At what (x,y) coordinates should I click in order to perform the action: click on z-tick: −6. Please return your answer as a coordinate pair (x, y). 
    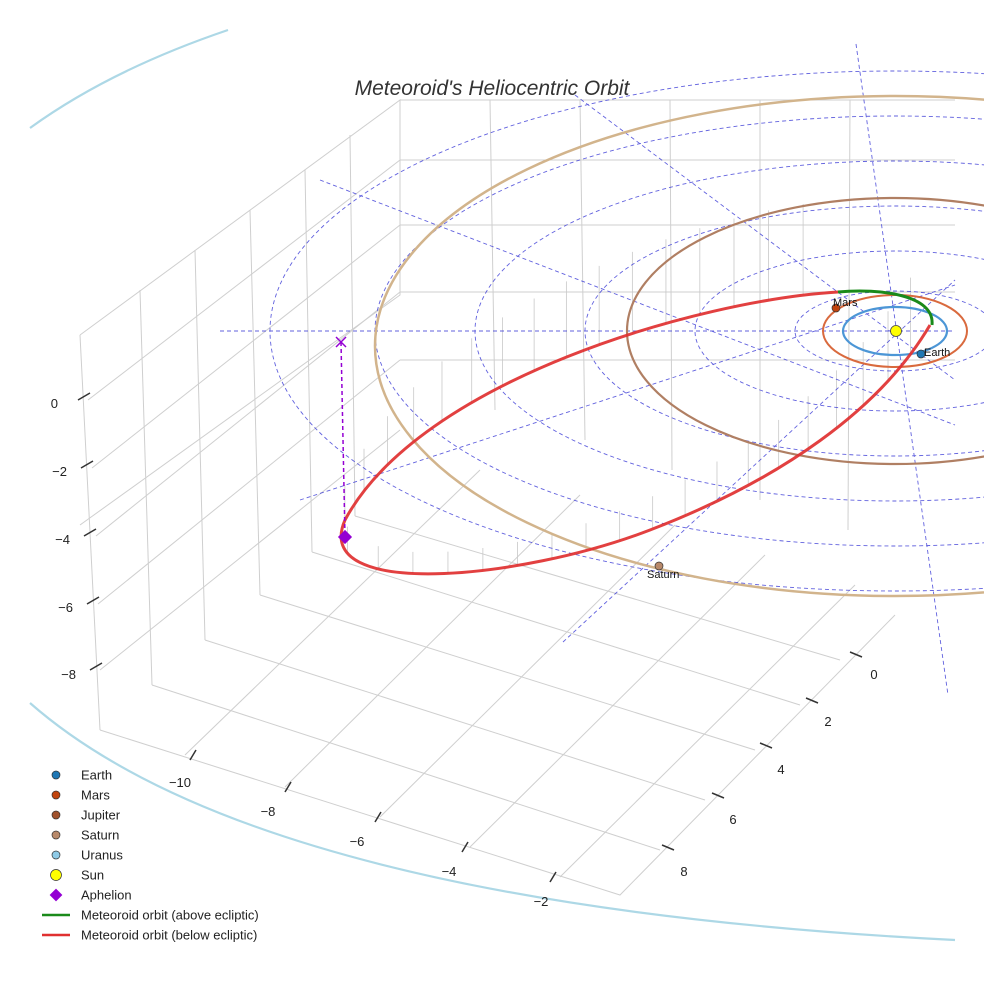
    Looking at the image, I should click on (65, 607).